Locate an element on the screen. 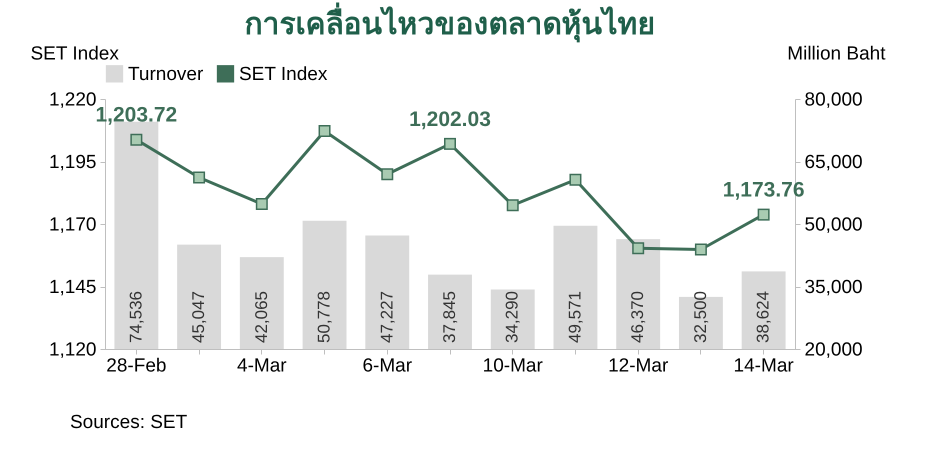 The height and width of the screenshot is (458, 950). data-label: 38,624 is located at coordinates (763, 317).